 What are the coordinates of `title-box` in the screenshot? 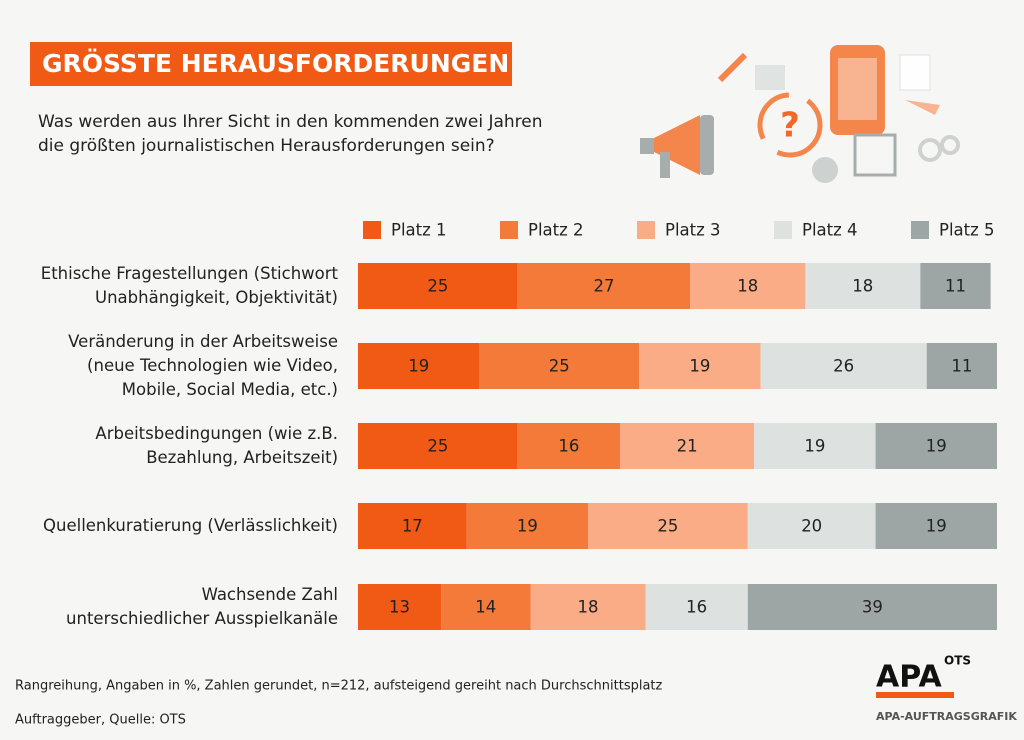 It's located at (271, 64).